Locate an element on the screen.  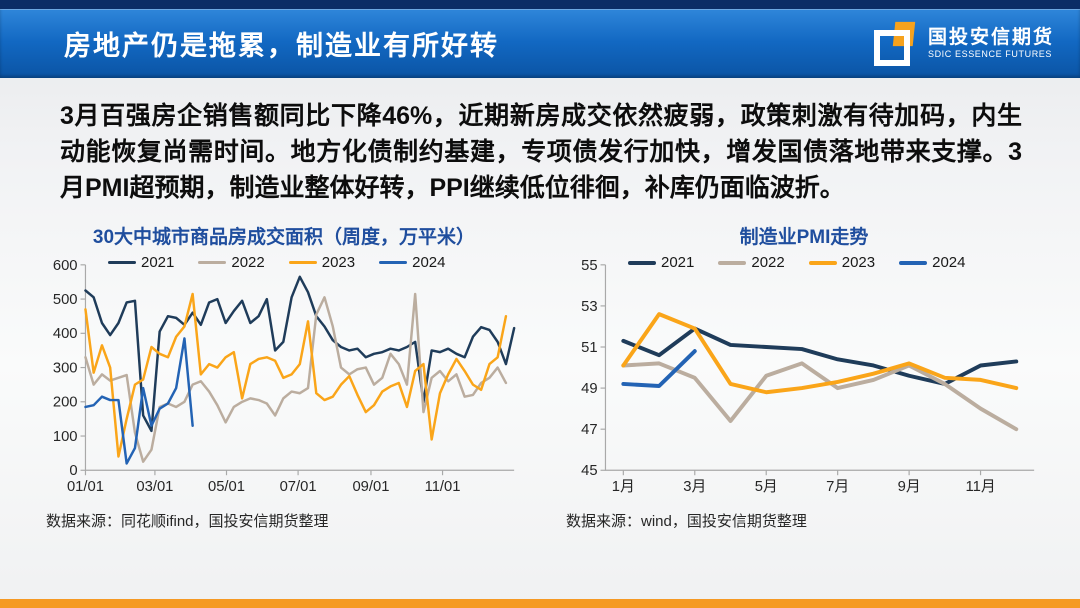
y-axis-label: 53 is located at coordinates (589, 307).